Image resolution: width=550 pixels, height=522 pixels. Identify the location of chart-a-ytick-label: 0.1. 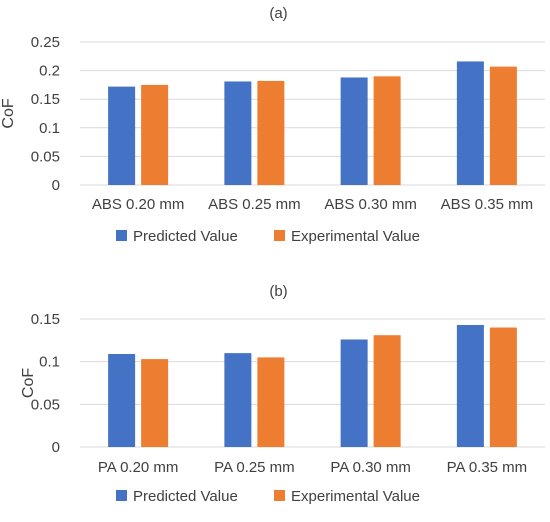
(49, 128).